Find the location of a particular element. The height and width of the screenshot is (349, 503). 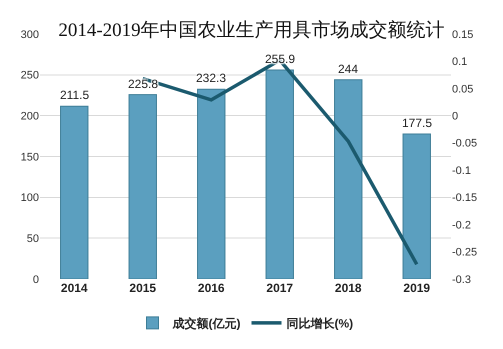

y-tick-label: 100 is located at coordinates (29, 198).